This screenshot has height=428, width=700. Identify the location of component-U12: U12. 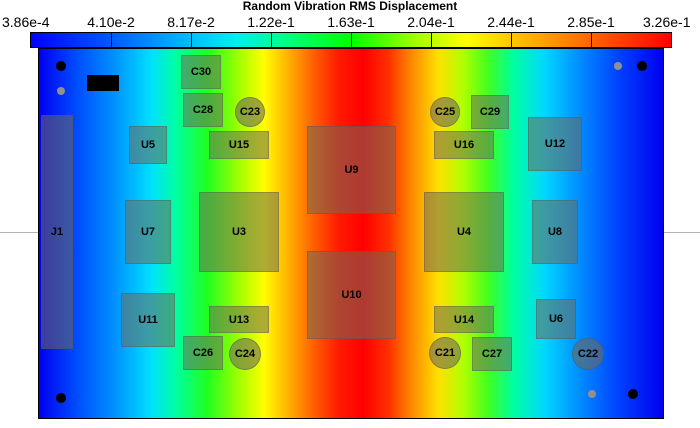
(555, 144).